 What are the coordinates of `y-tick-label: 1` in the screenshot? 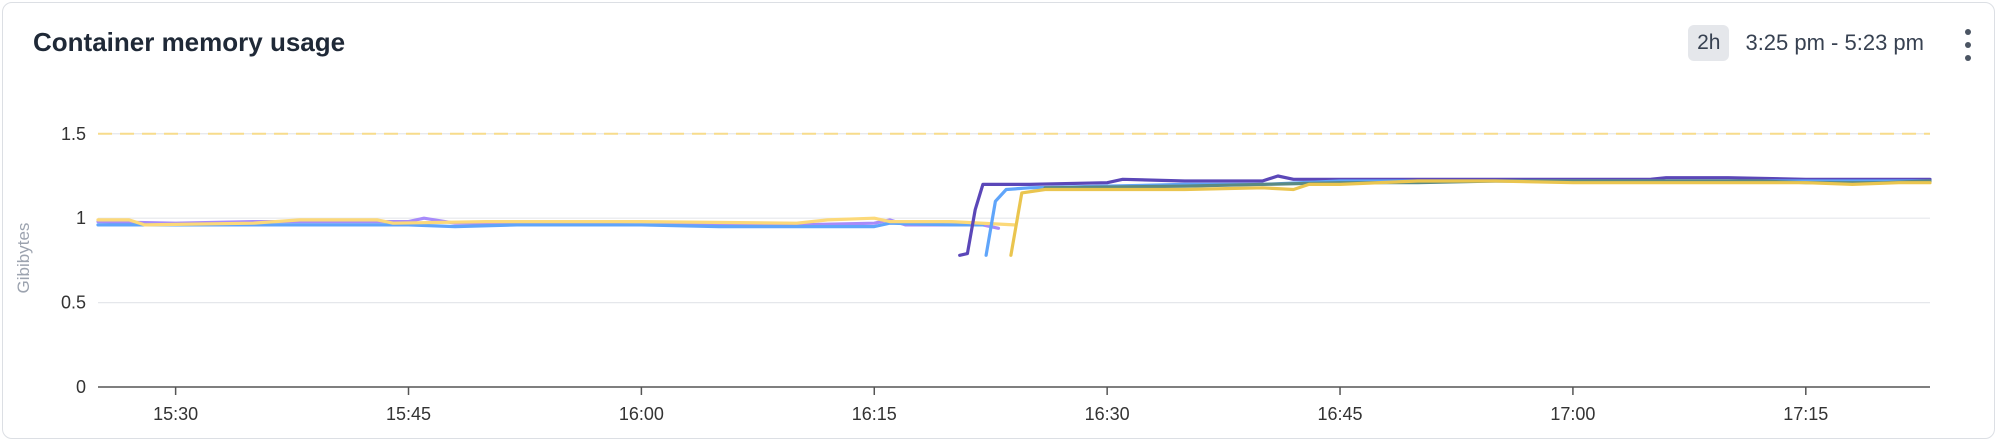 It's located at (81, 218).